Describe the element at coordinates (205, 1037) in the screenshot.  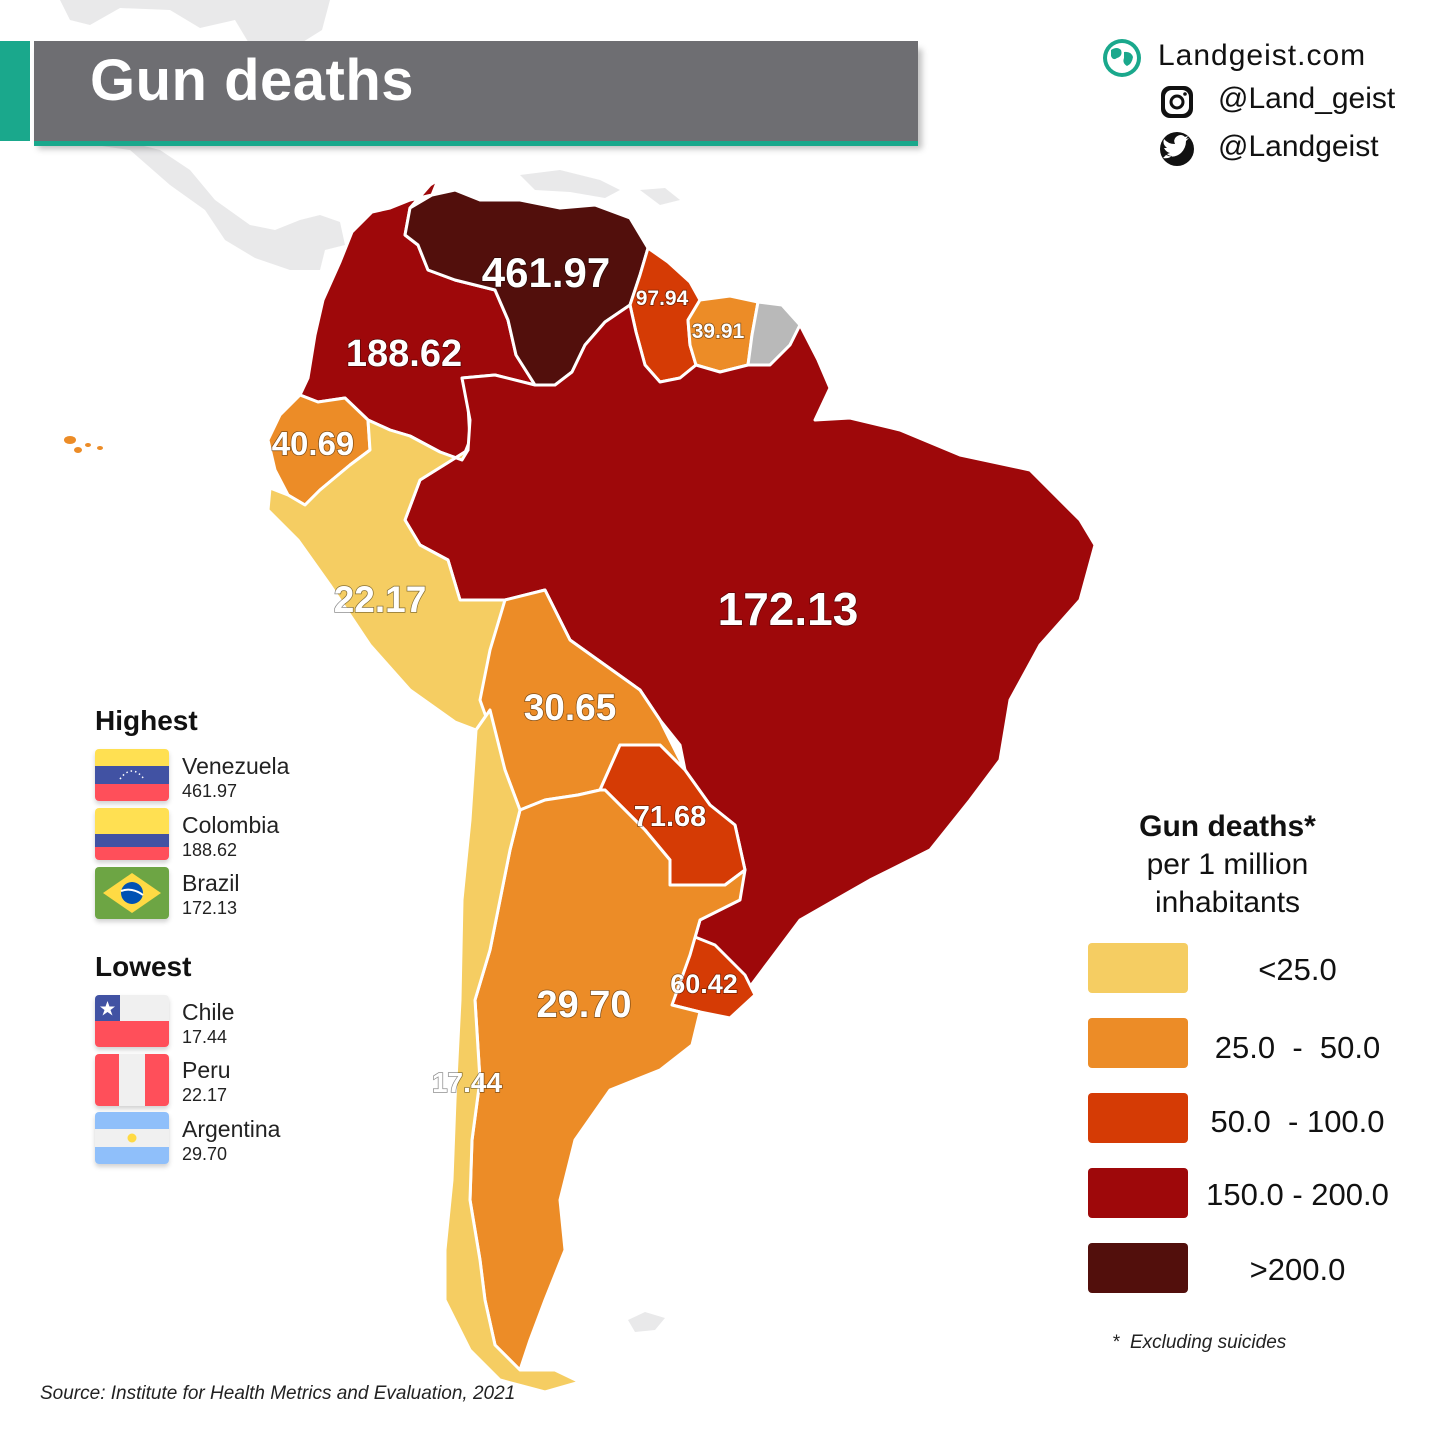
I see `lowest-1-value: 17.44` at that location.